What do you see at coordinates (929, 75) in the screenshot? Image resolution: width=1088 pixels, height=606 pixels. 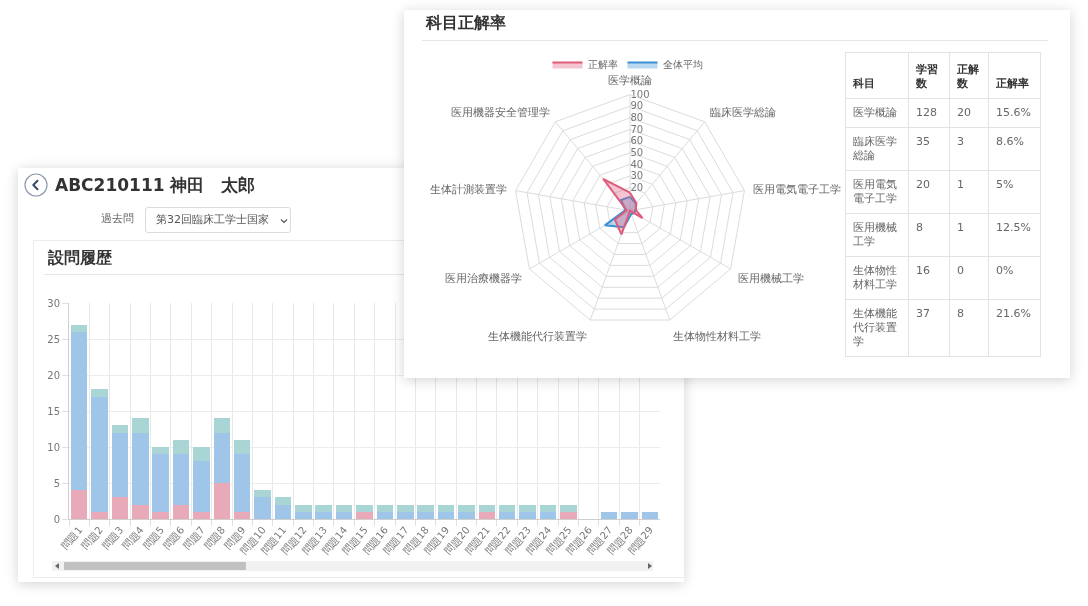 I see `category-label: 学習数` at bounding box center [929, 75].